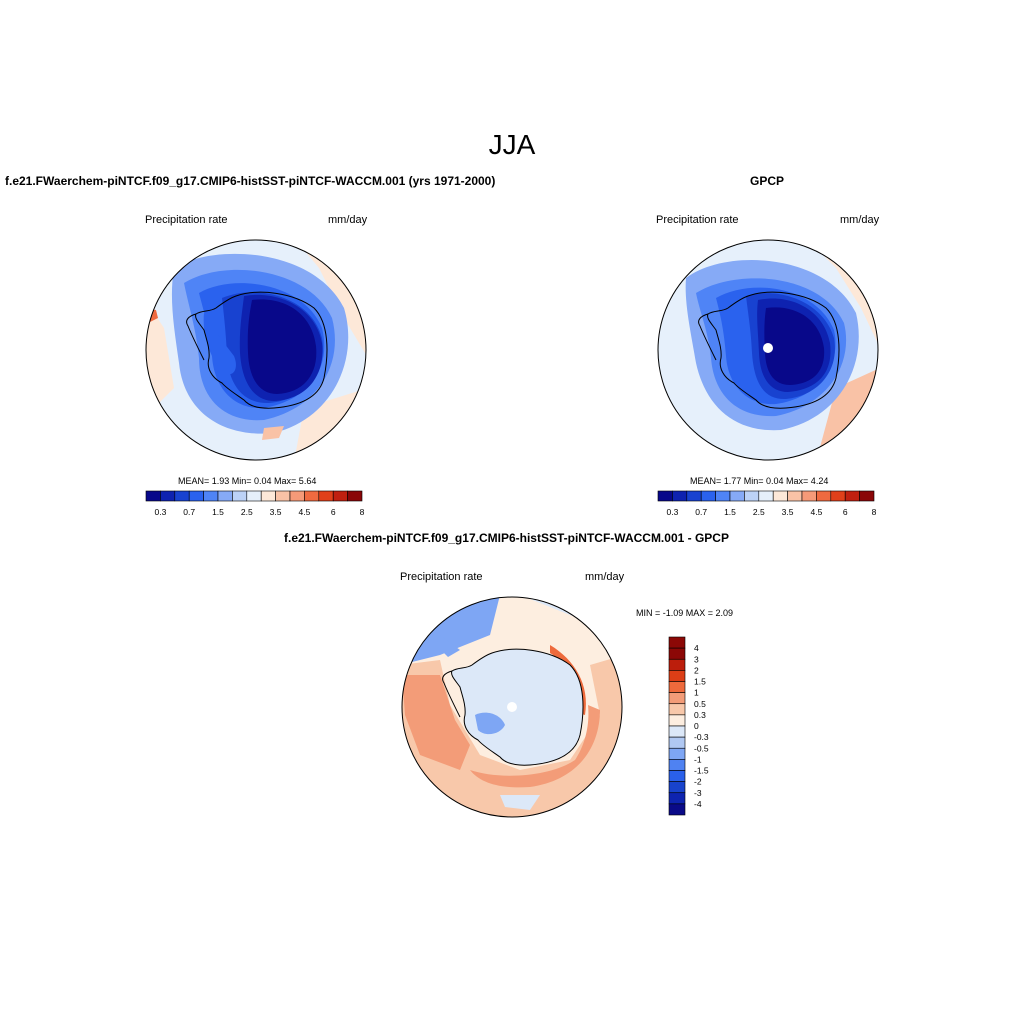 The height and width of the screenshot is (1024, 1024). I want to click on colorbar-tick-label: 0, so click(696, 726).